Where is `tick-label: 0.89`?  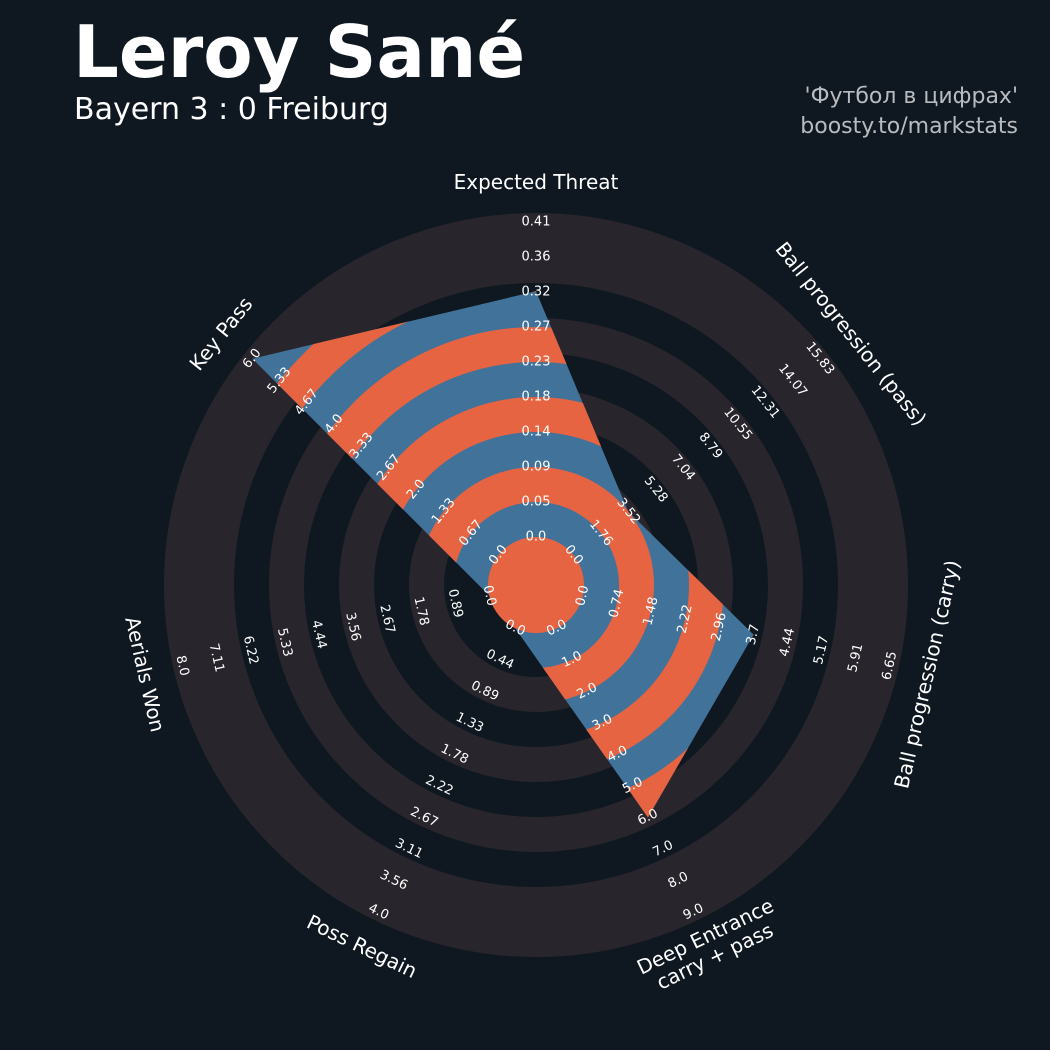 tick-label: 0.89 is located at coordinates (455, 604).